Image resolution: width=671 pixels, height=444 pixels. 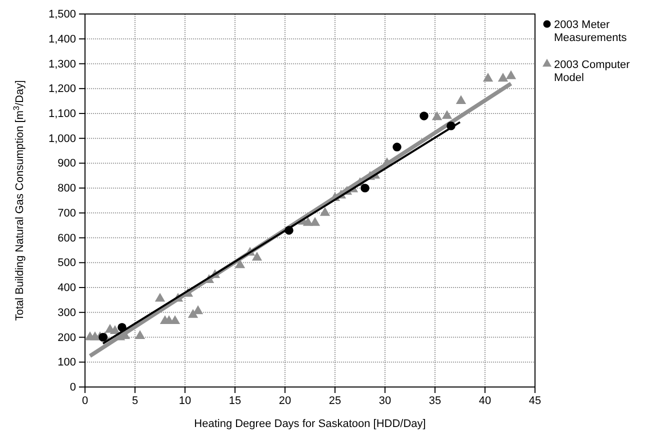 I want to click on y-tick-label: 100, so click(x=67, y=362).